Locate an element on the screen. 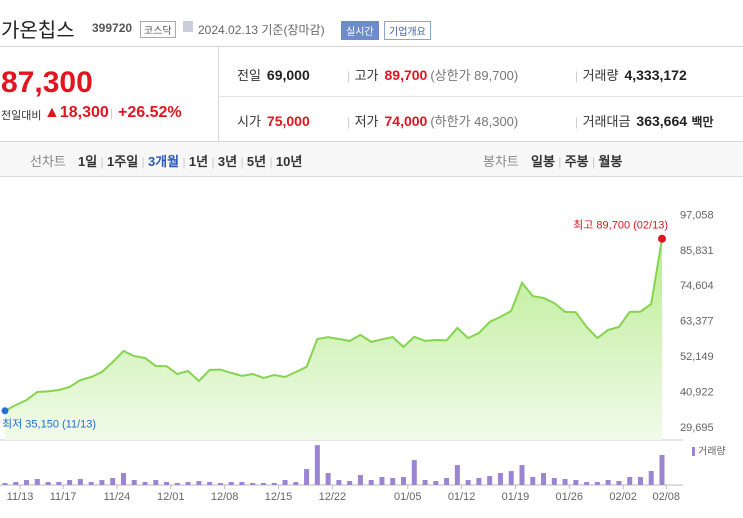  change: ▲18,300 is located at coordinates (76, 112).